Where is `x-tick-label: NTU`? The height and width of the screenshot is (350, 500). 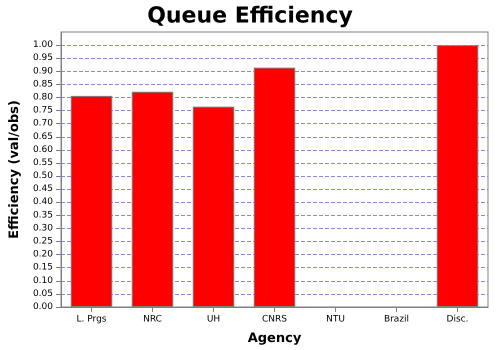
x-tick-label: NTU is located at coordinates (335, 319).